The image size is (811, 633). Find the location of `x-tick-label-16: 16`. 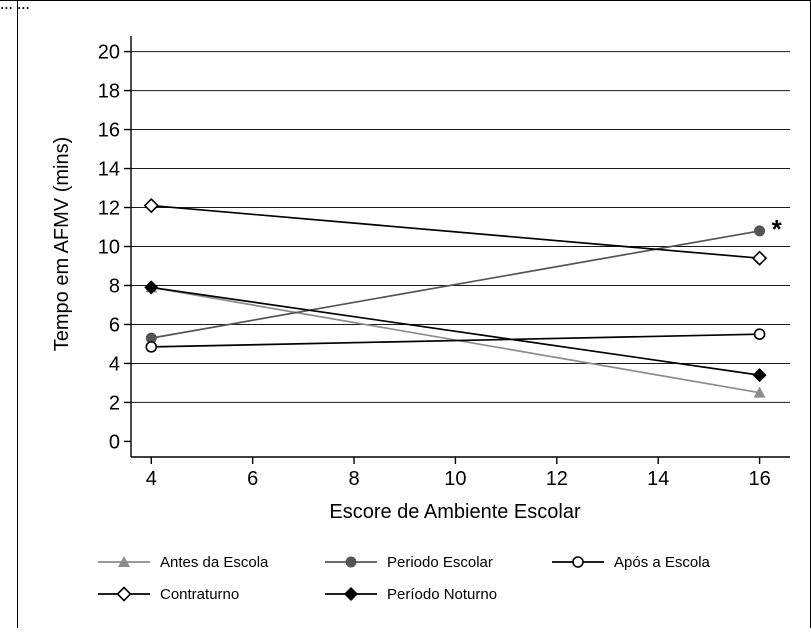

x-tick-label-16: 16 is located at coordinates (759, 479).